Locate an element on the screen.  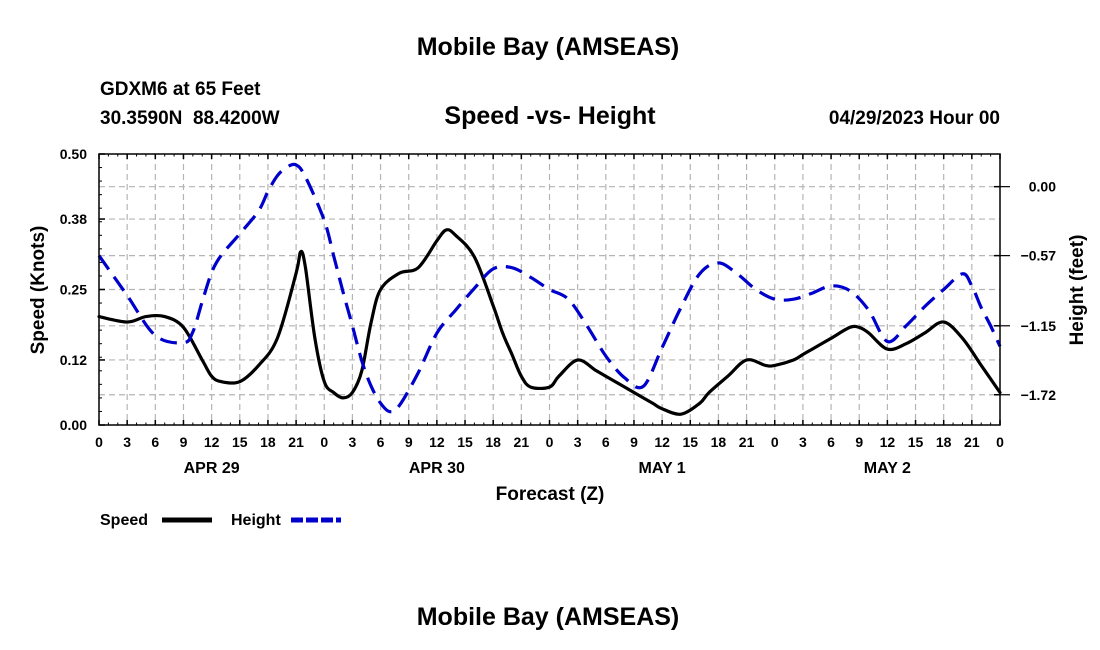
y-right-tick-label: −0.57 is located at coordinates (1039, 256).